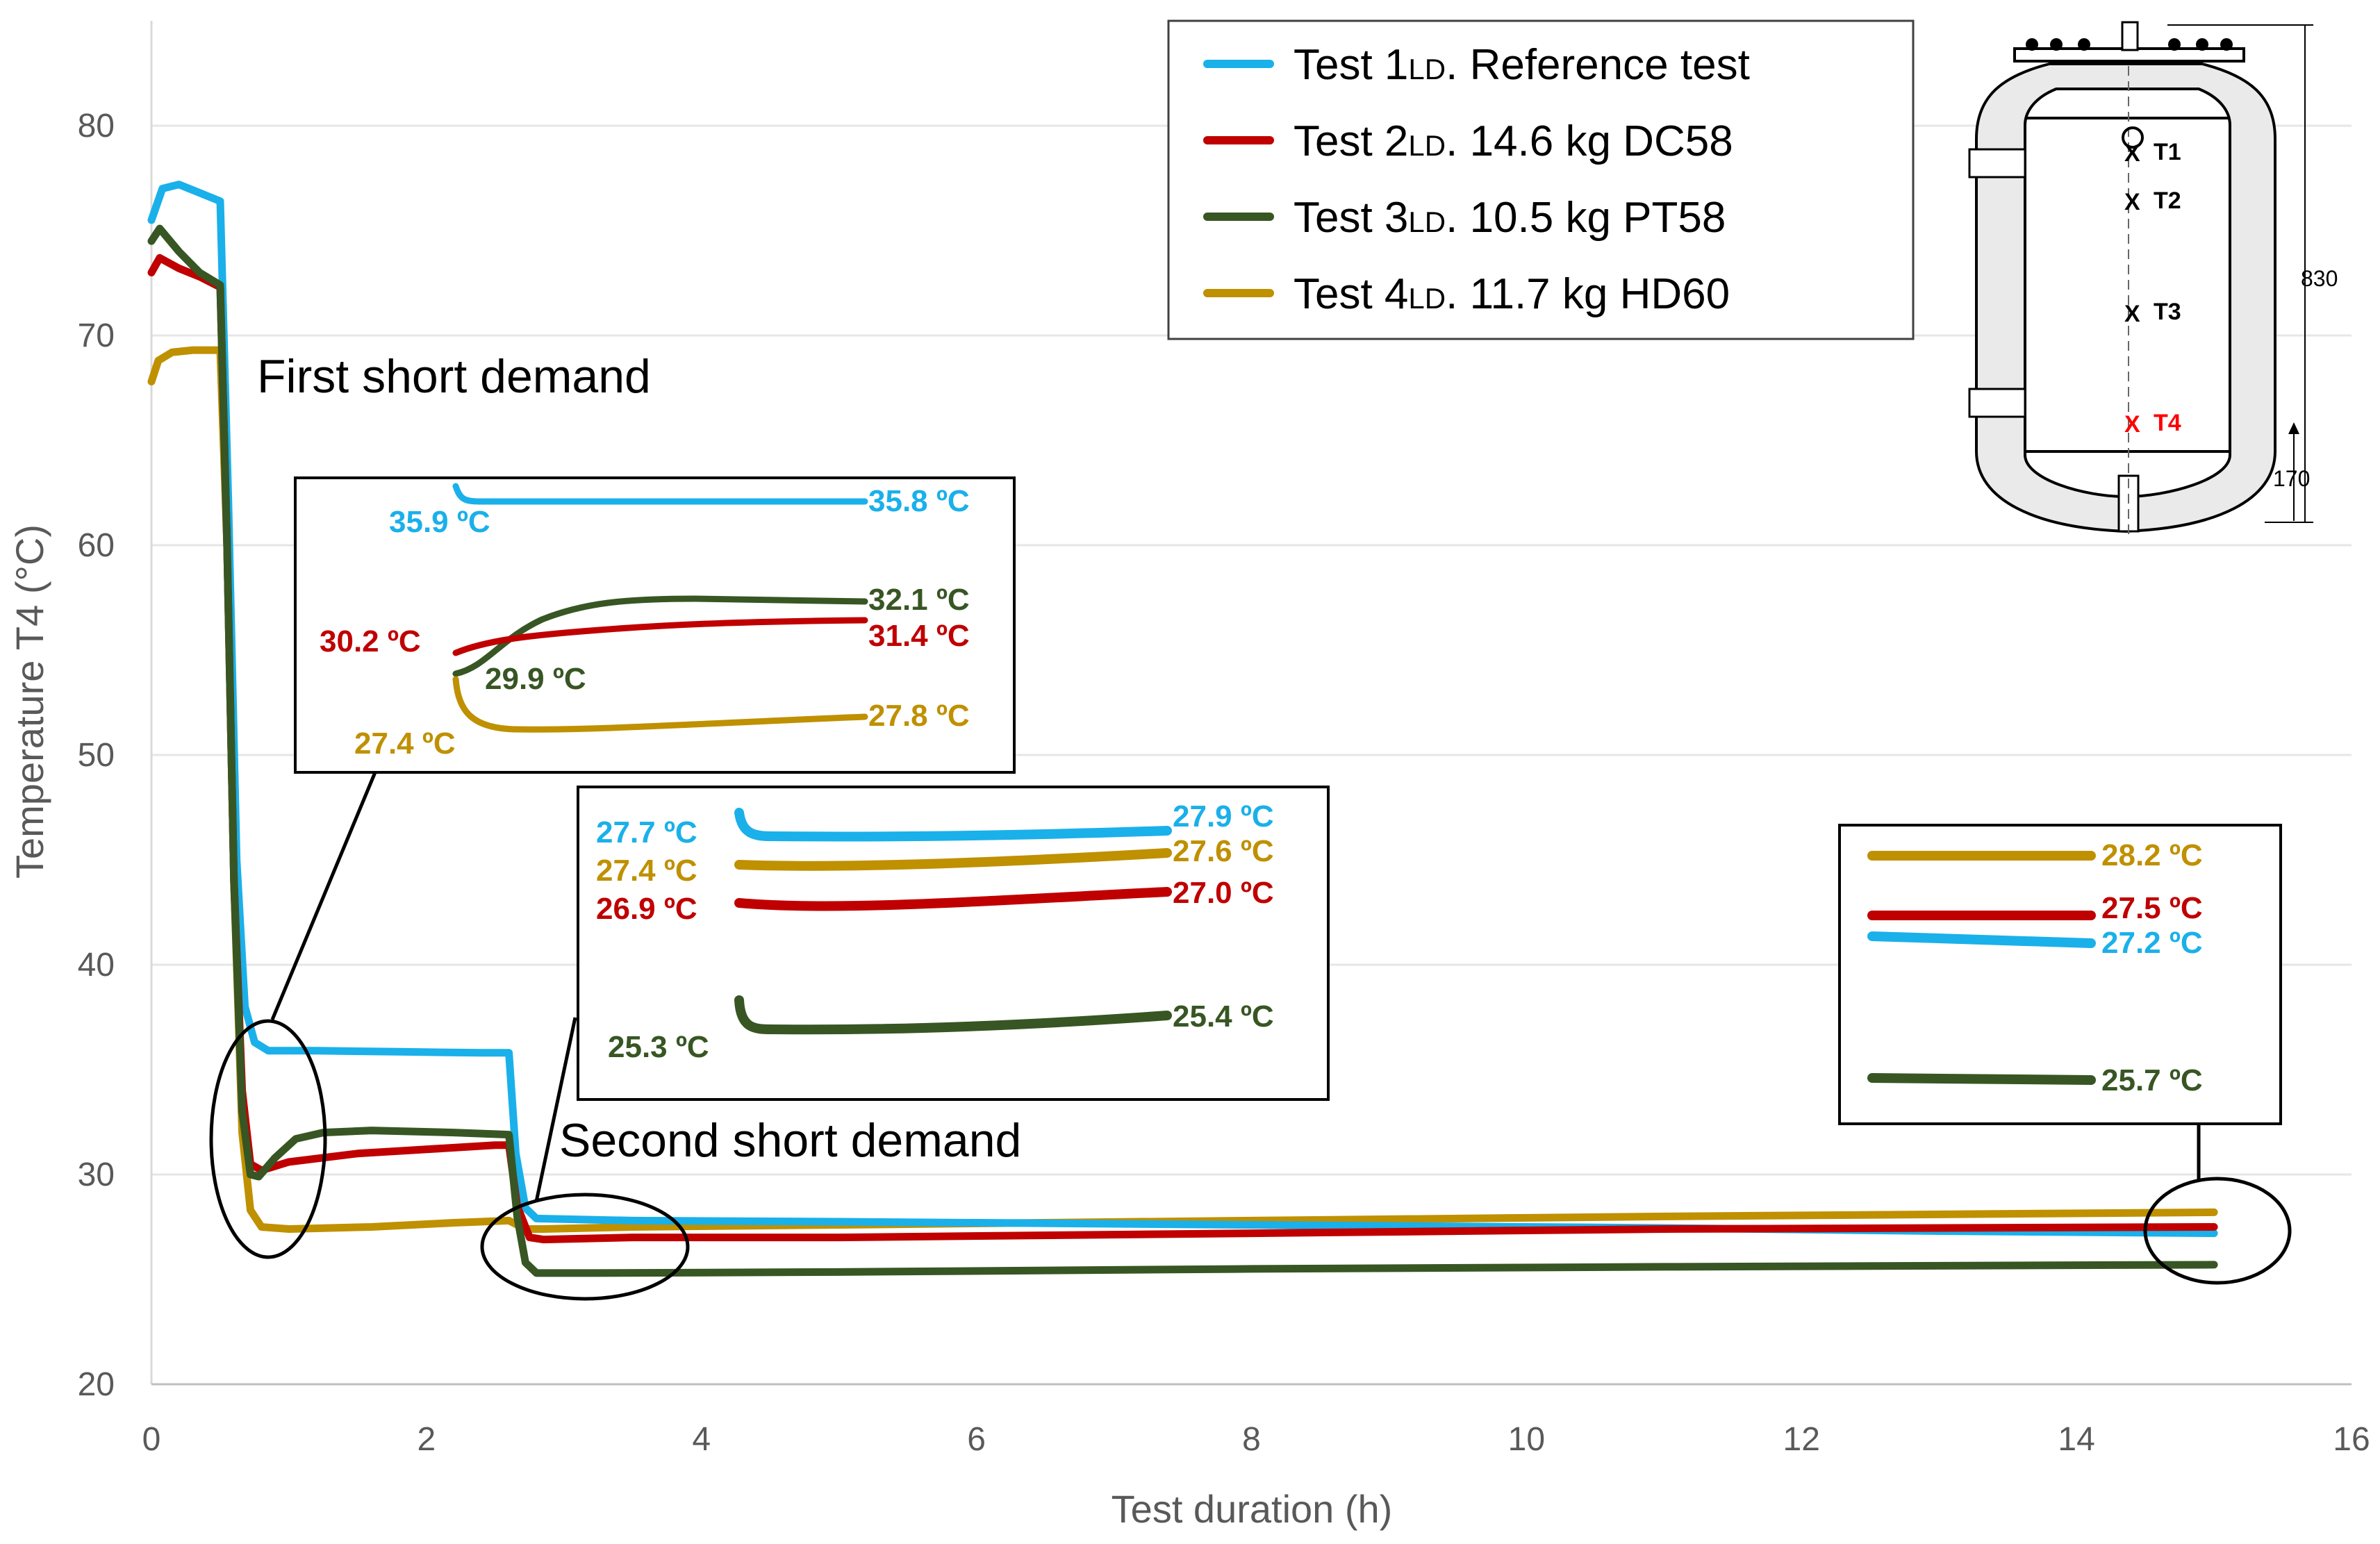 The height and width of the screenshot is (1544, 2380). What do you see at coordinates (2076, 1439) in the screenshot?
I see `x-tick-14: 14` at bounding box center [2076, 1439].